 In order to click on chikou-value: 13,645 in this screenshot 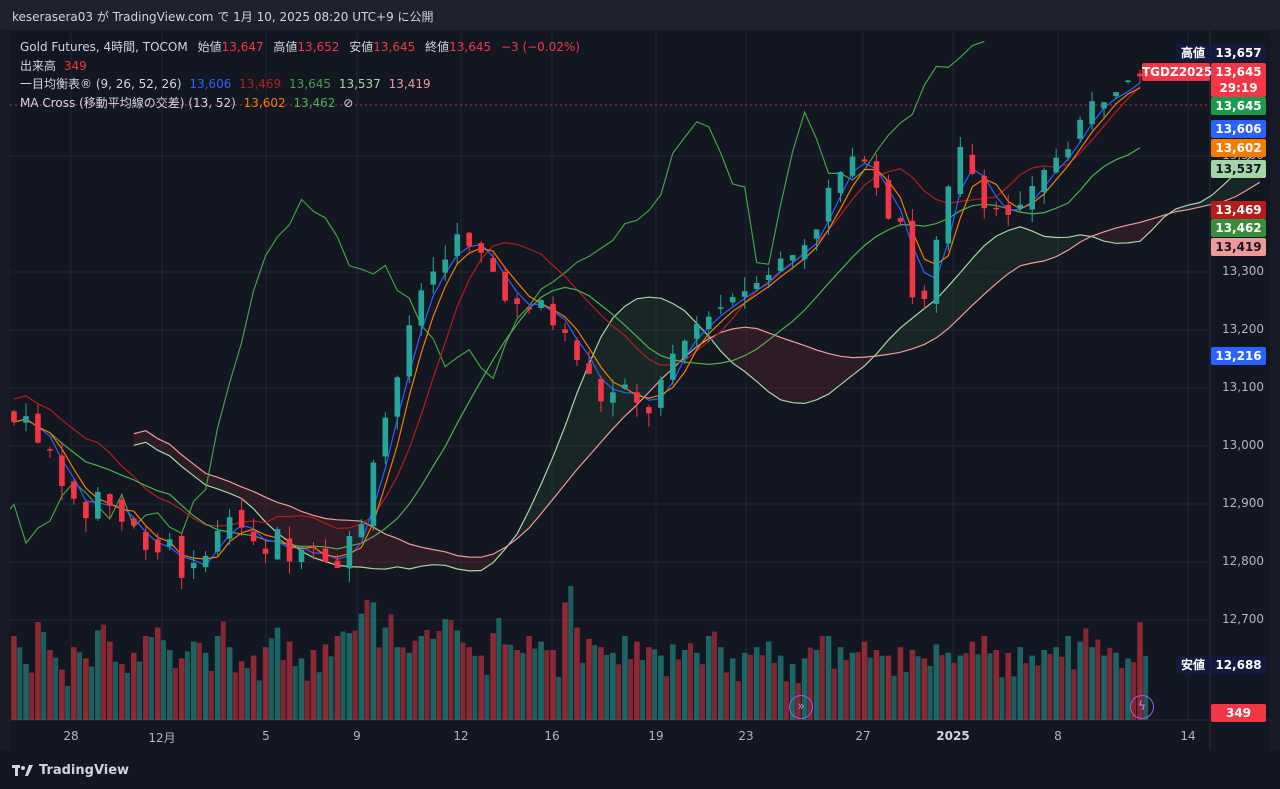, I will do `click(310, 84)`.